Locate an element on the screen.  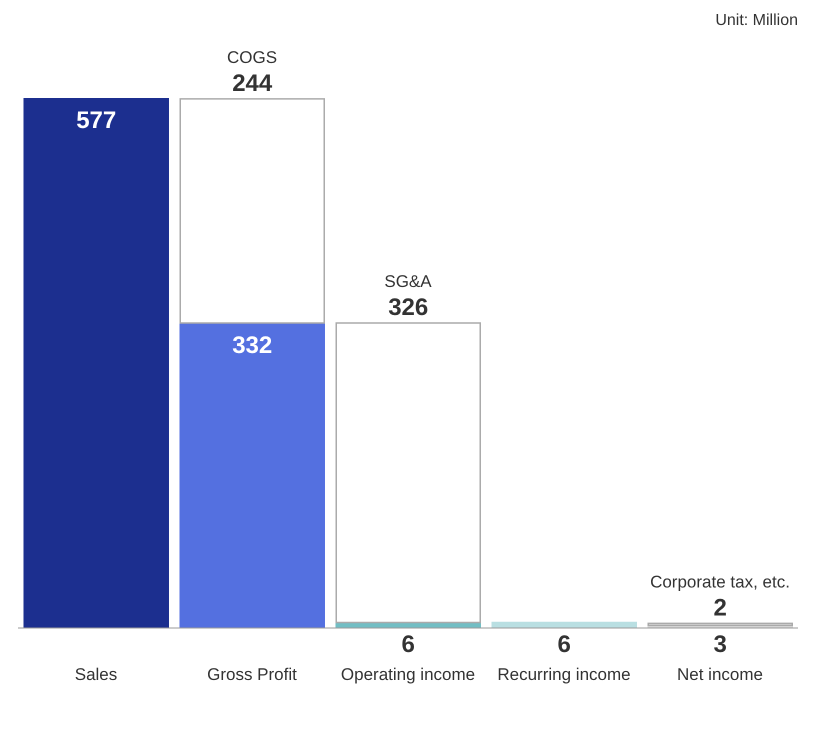
text: Unit: Million is located at coordinates (756, 21).